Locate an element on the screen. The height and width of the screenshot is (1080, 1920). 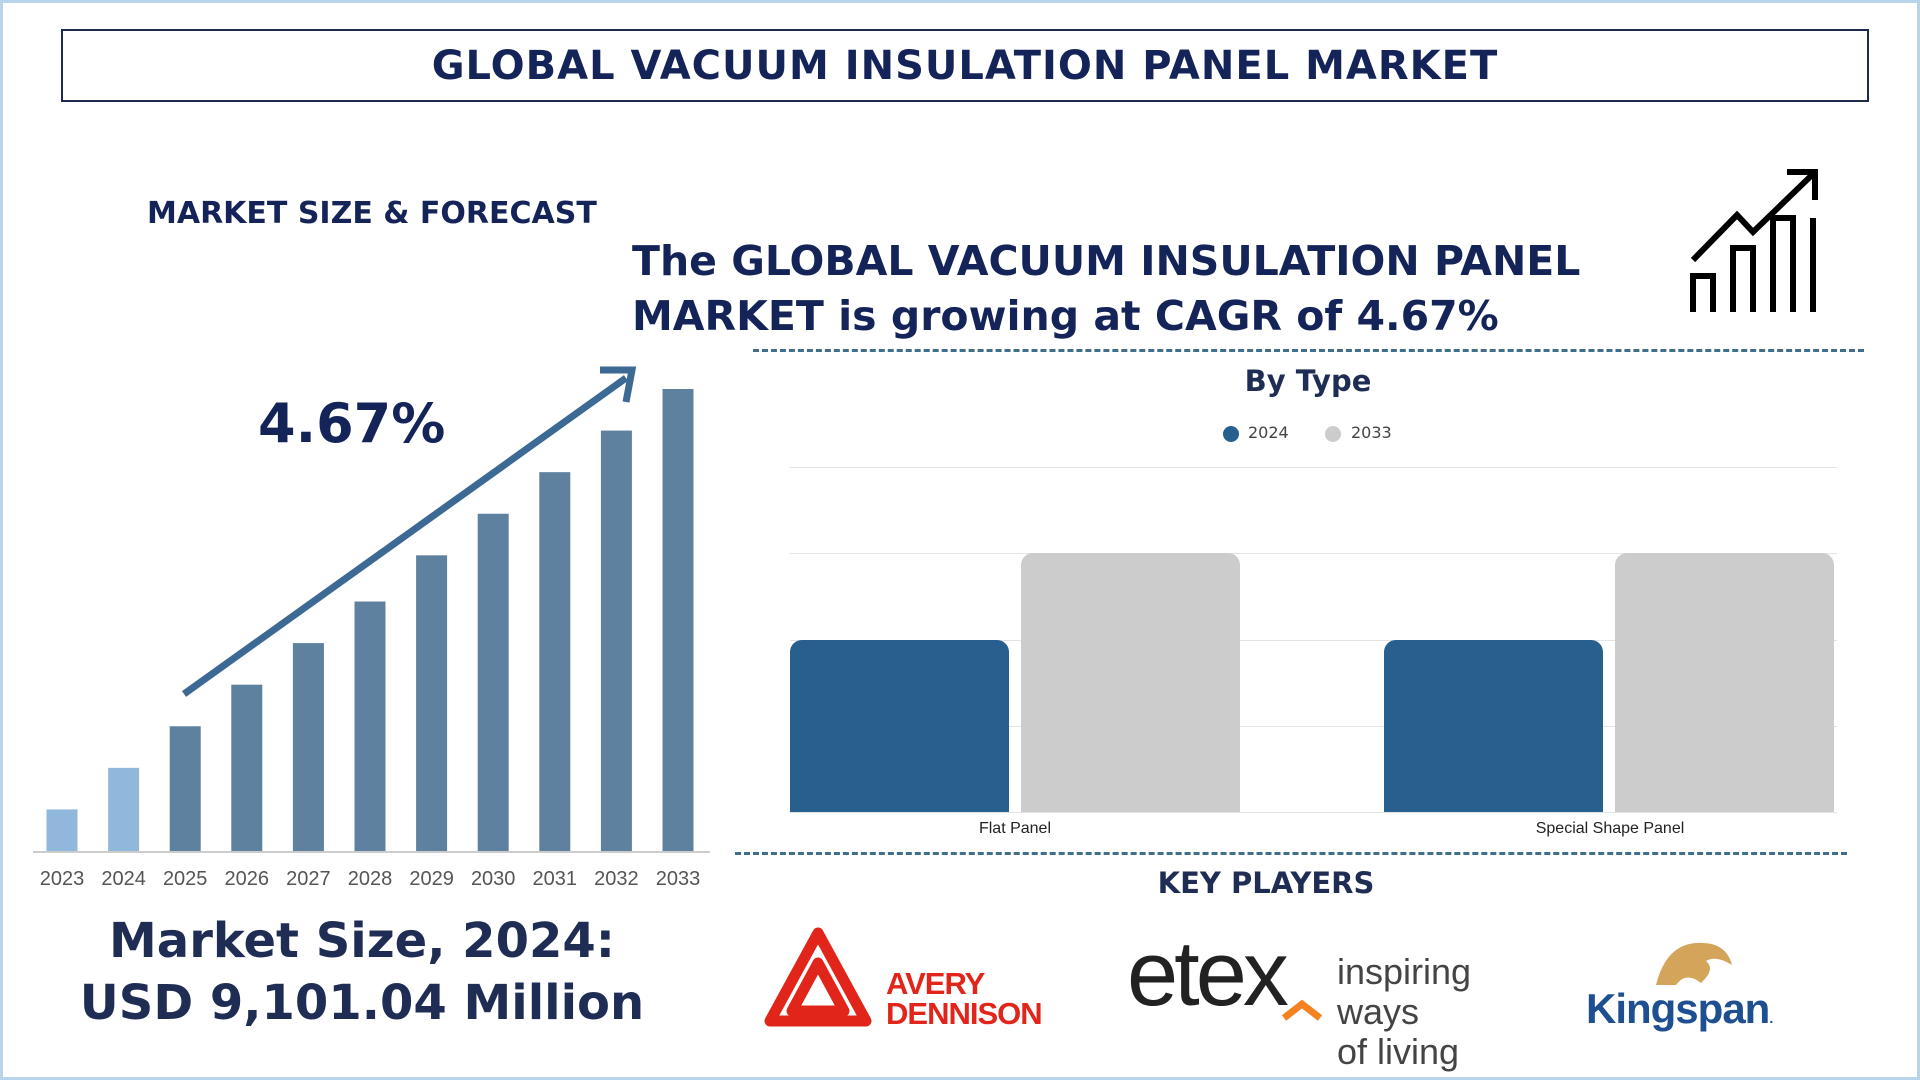
year-label-2025: 2025 is located at coordinates (185, 879).